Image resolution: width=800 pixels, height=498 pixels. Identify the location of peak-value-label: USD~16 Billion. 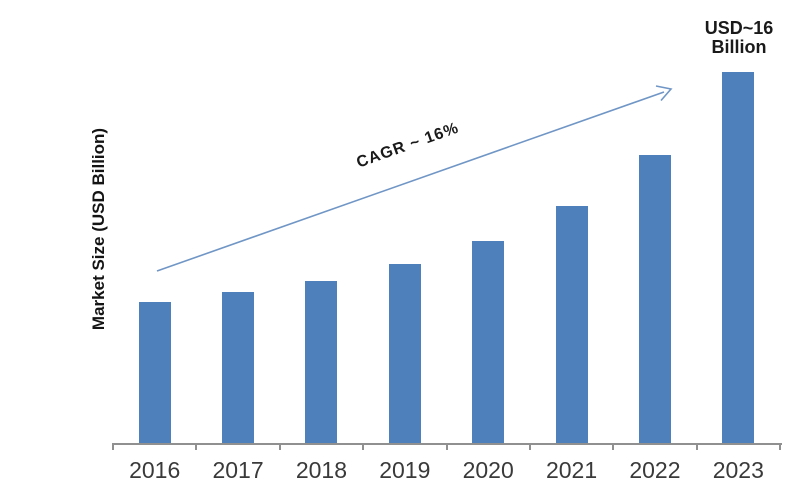
(739, 38).